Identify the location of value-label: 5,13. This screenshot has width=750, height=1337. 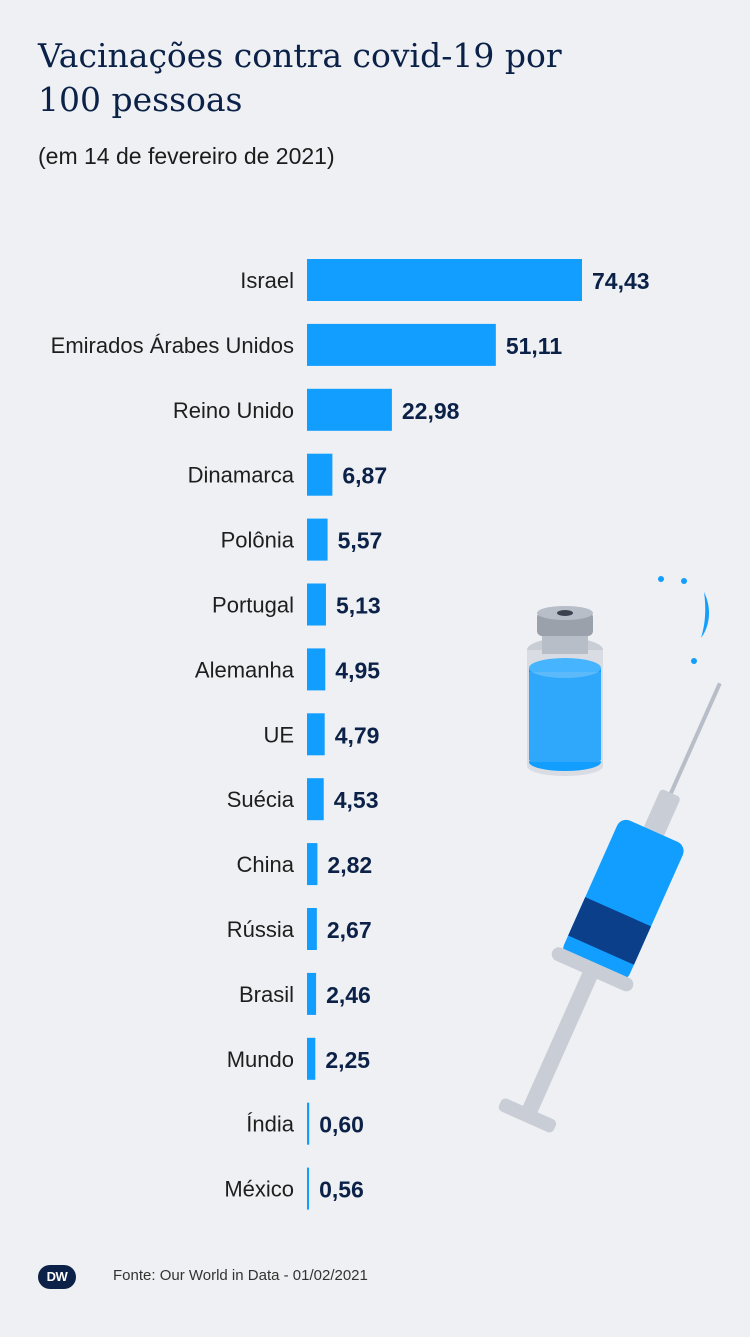
(358, 606).